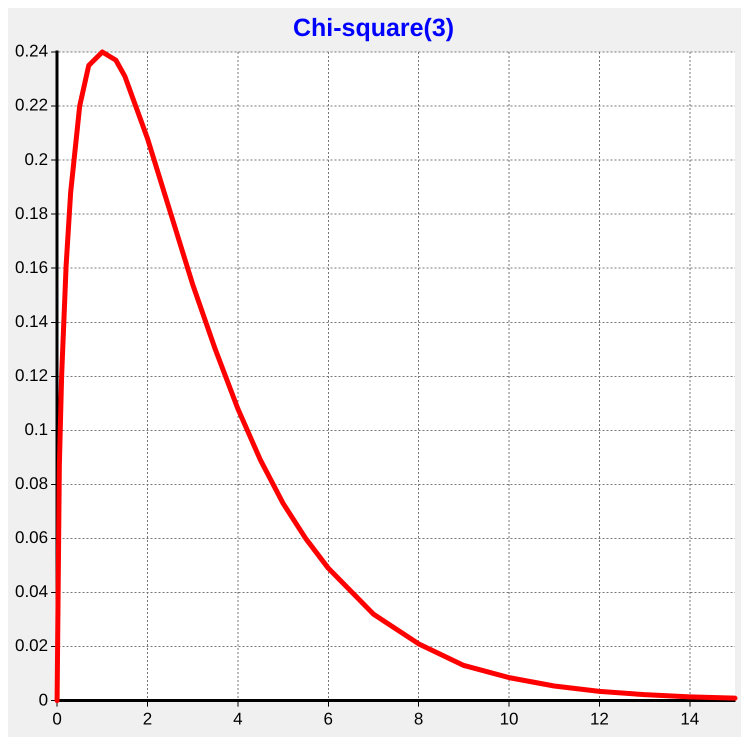 The width and height of the screenshot is (749, 745). What do you see at coordinates (419, 718) in the screenshot?
I see `x-tick-label: 8` at bounding box center [419, 718].